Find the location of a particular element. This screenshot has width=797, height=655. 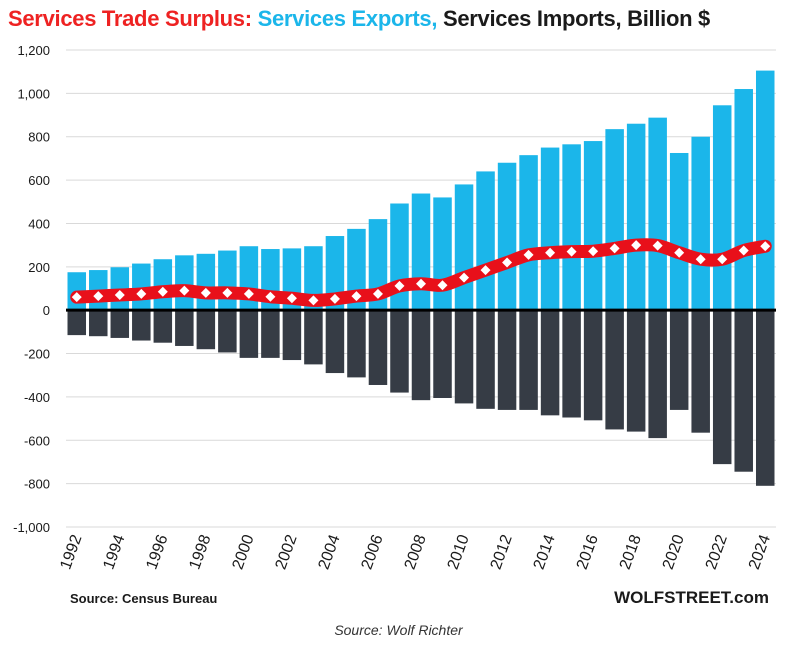

x-tick-label: 2014 is located at coordinates (545, 551).